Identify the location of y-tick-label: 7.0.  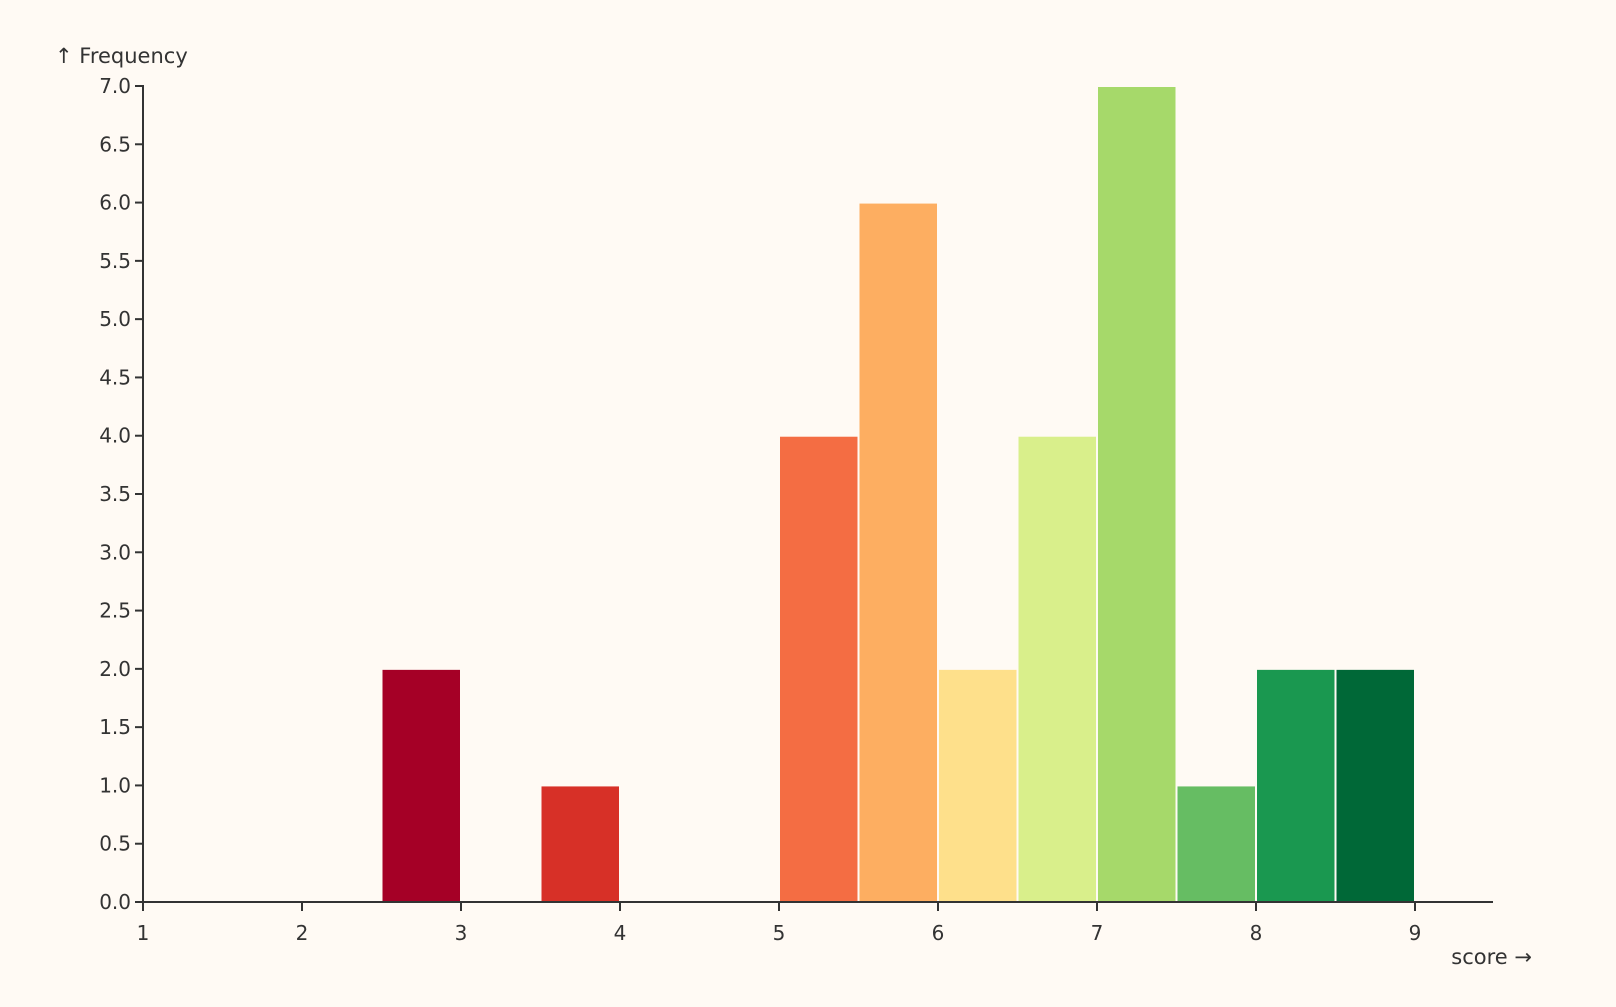
(115, 86).